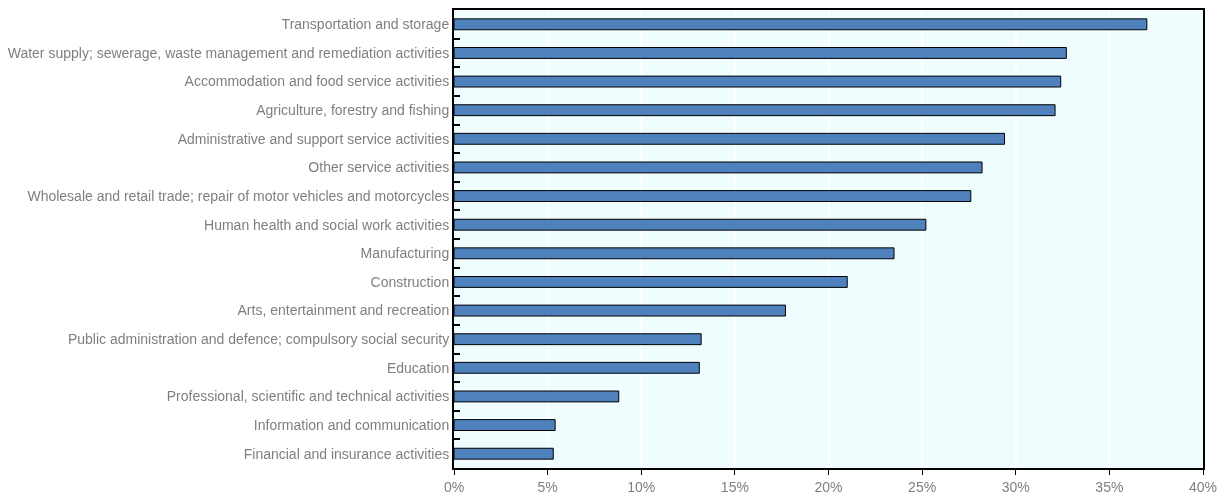 This screenshot has width=1231, height=503. What do you see at coordinates (734, 486) in the screenshot?
I see `x-tick-label: 15%` at bounding box center [734, 486].